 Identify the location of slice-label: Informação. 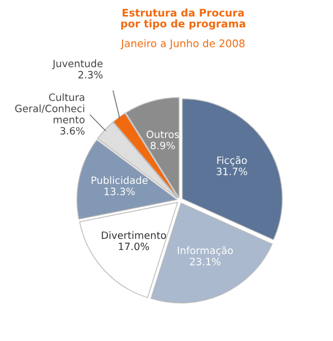
(205, 251).